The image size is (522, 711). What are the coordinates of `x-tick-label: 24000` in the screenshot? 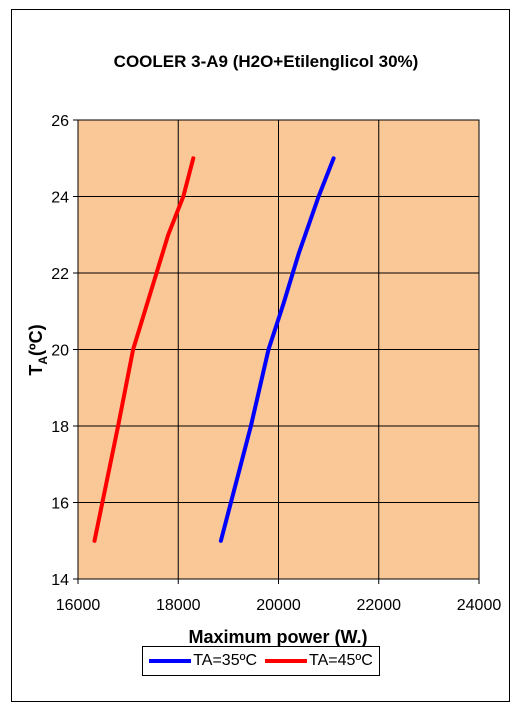 It's located at (479, 605).